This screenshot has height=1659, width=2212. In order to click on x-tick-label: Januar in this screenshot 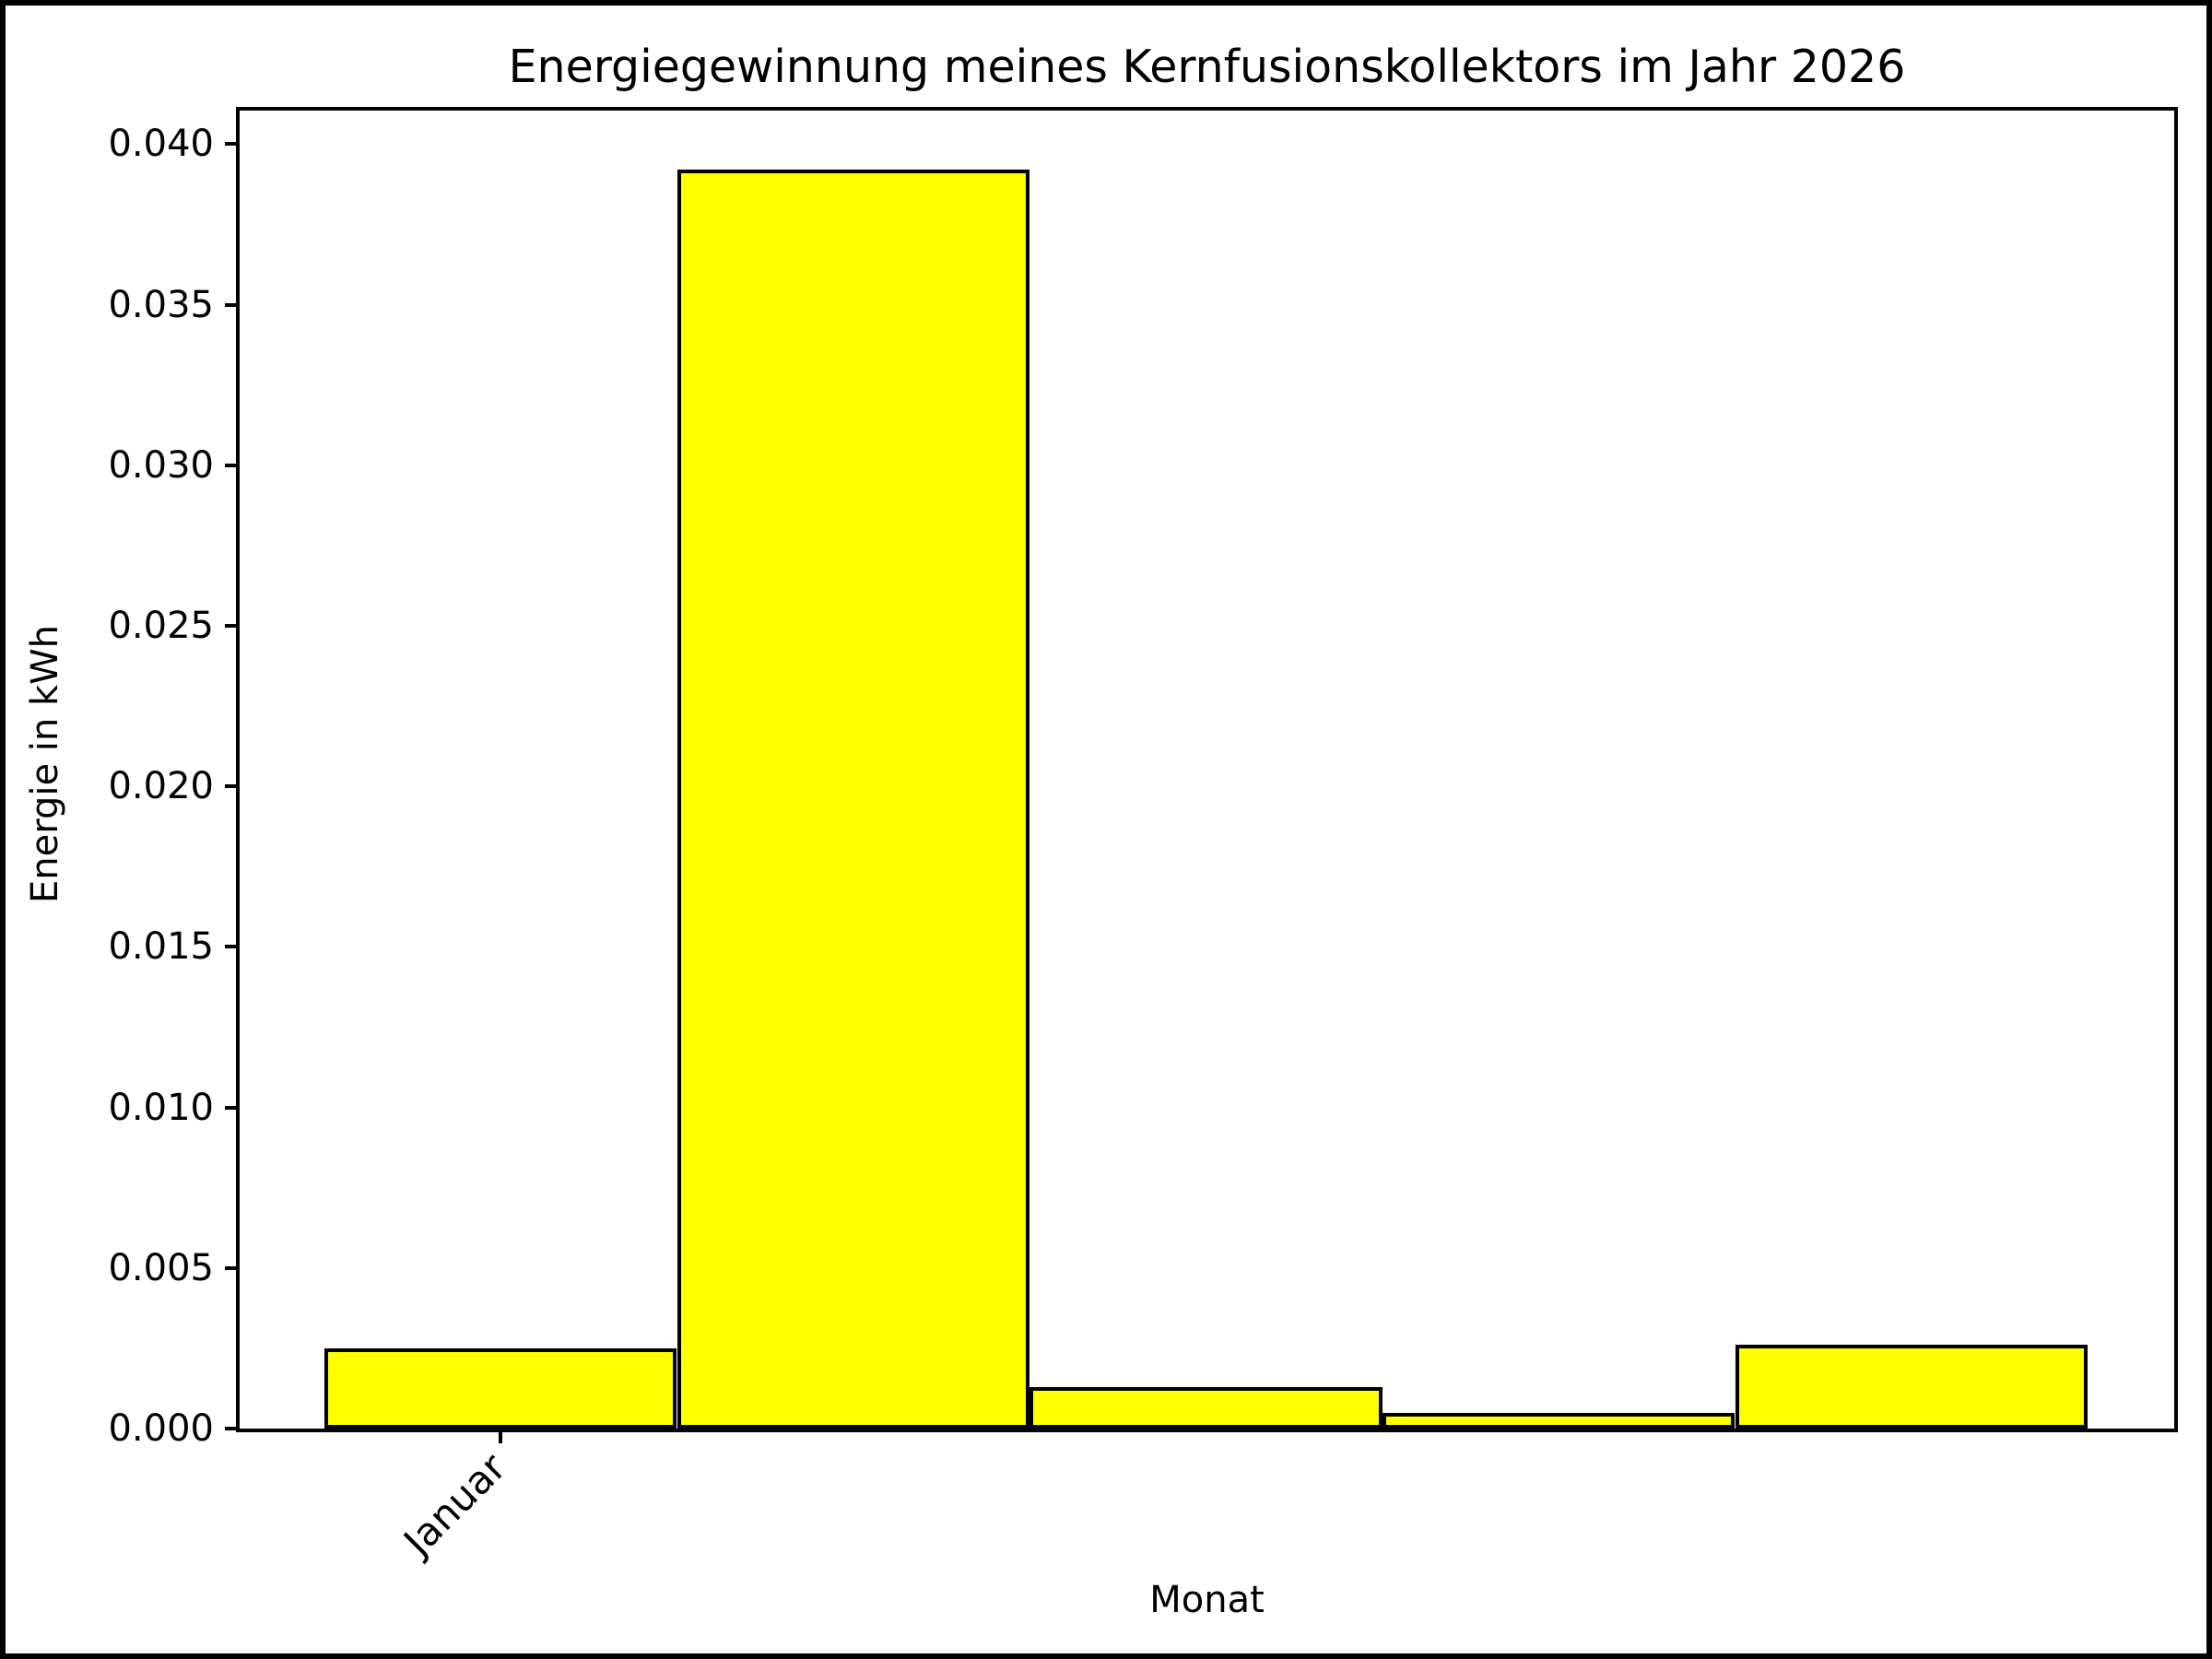, I will do `click(454, 1504)`.